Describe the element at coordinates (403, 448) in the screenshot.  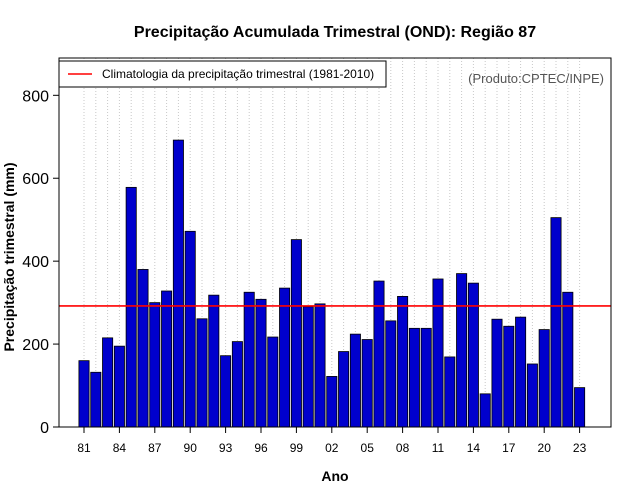
I see `x-tick-label: 08` at that location.